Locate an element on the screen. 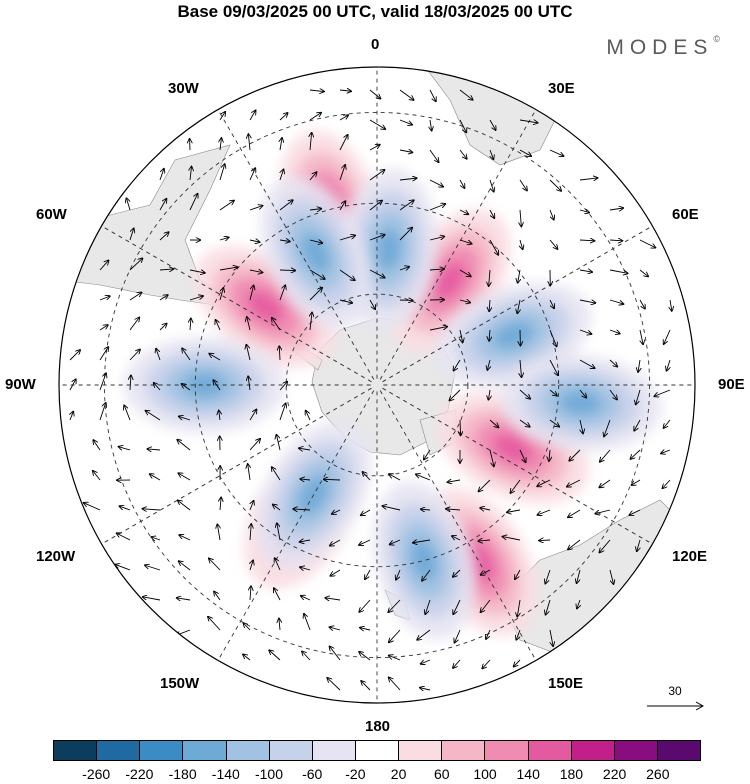  lon-label-60w: 60W is located at coordinates (51, 214).